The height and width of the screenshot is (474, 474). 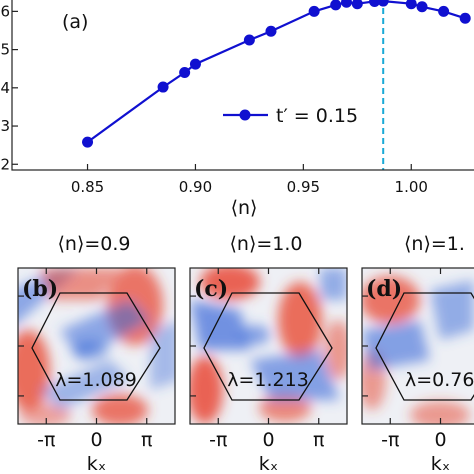 I want to click on lambda-c: λ=1.213, so click(x=268, y=380).